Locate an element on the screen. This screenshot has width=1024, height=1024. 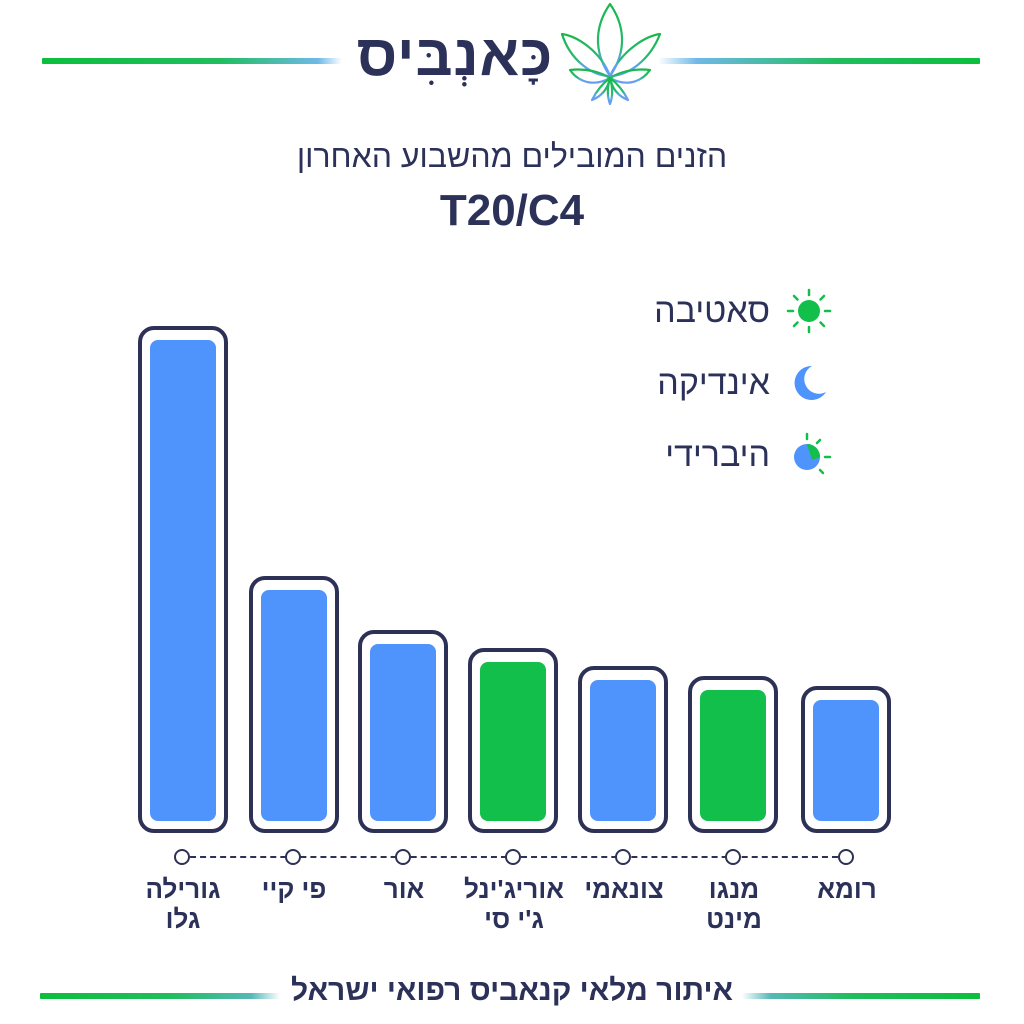
x-label-line2: ג'י סי is located at coordinates (514, 919).